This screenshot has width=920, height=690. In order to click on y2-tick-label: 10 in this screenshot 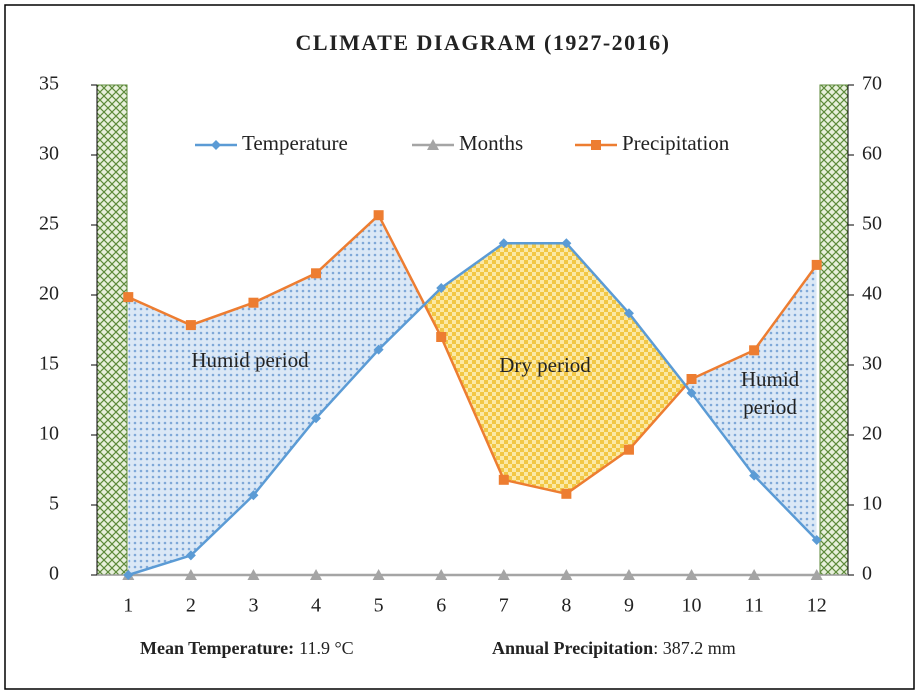, I will do `click(872, 504)`.